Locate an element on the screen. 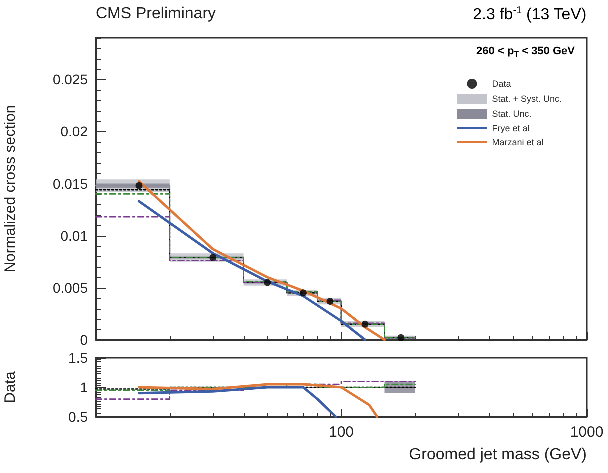 This screenshot has height=473, width=608. y-tick-label: 0.025 is located at coordinates (70, 80).